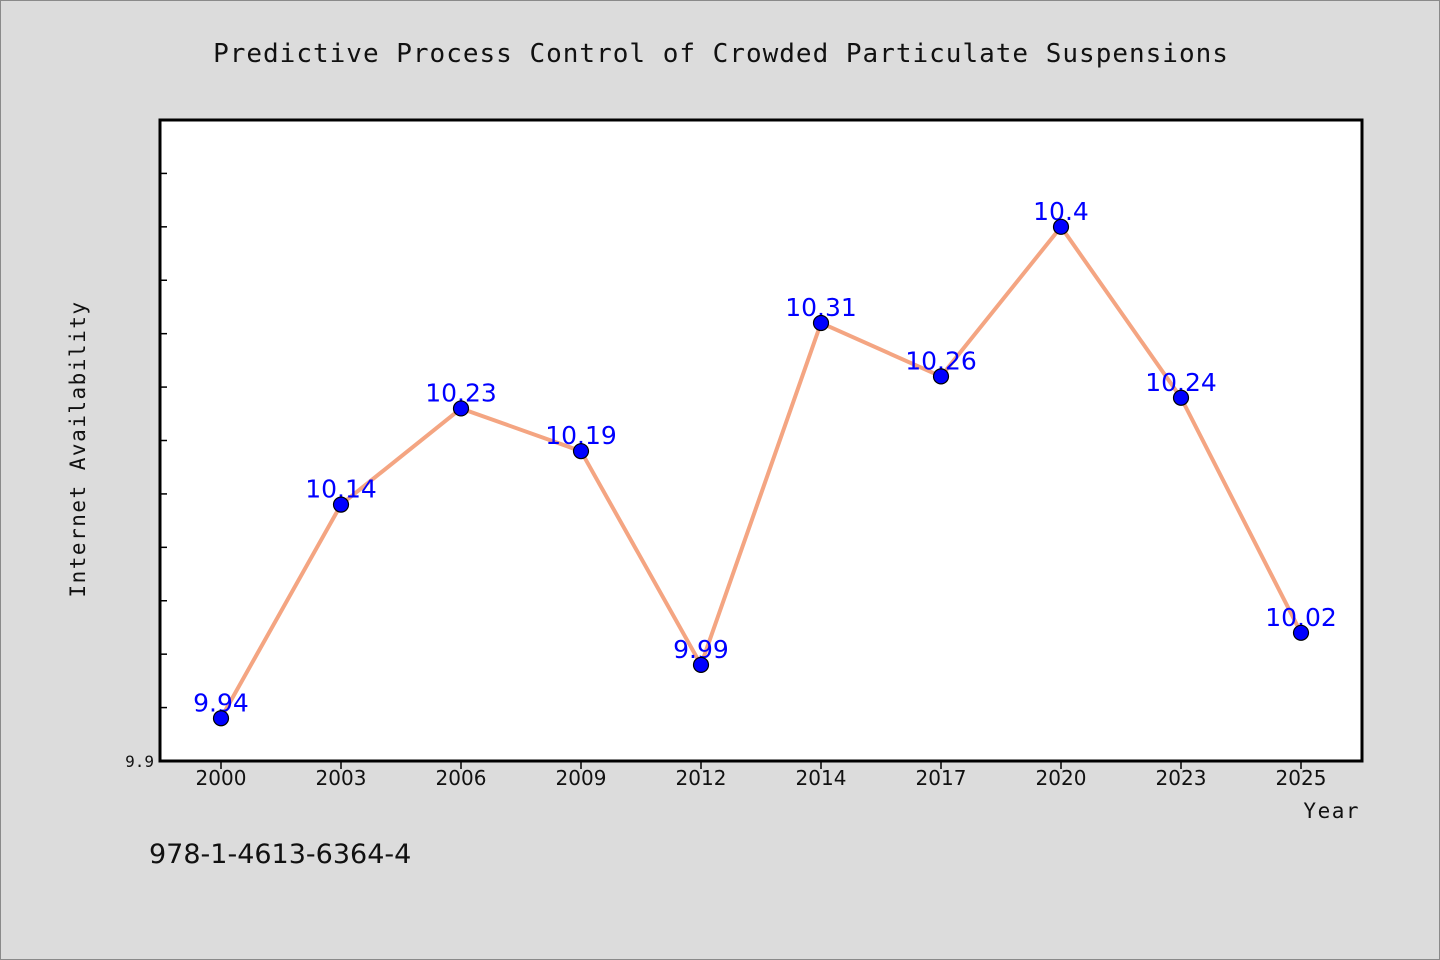 The height and width of the screenshot is (960, 1440). I want to click on x-tick-label: 2012, so click(701, 778).